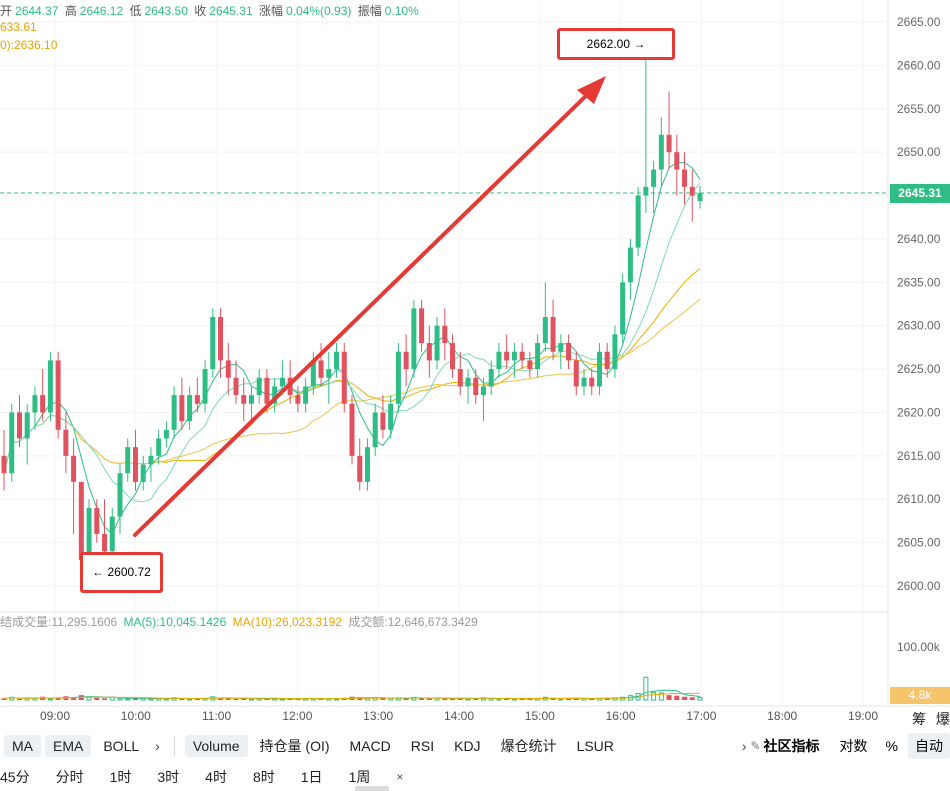  I want to click on interval-timeline: 分时, so click(69, 776).